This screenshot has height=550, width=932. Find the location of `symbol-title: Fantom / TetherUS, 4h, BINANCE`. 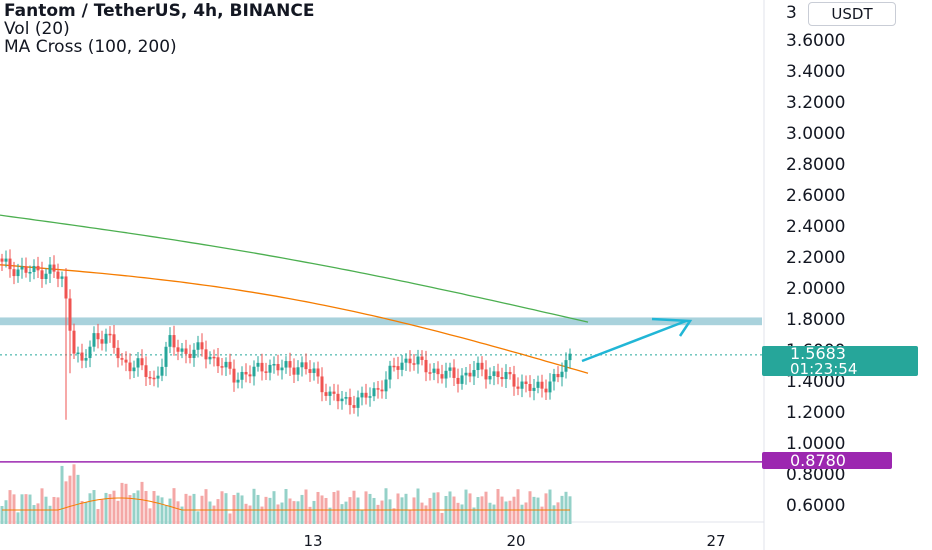

symbol-title: Fantom / TetherUS, 4h, BINANCE is located at coordinates (159, 11).